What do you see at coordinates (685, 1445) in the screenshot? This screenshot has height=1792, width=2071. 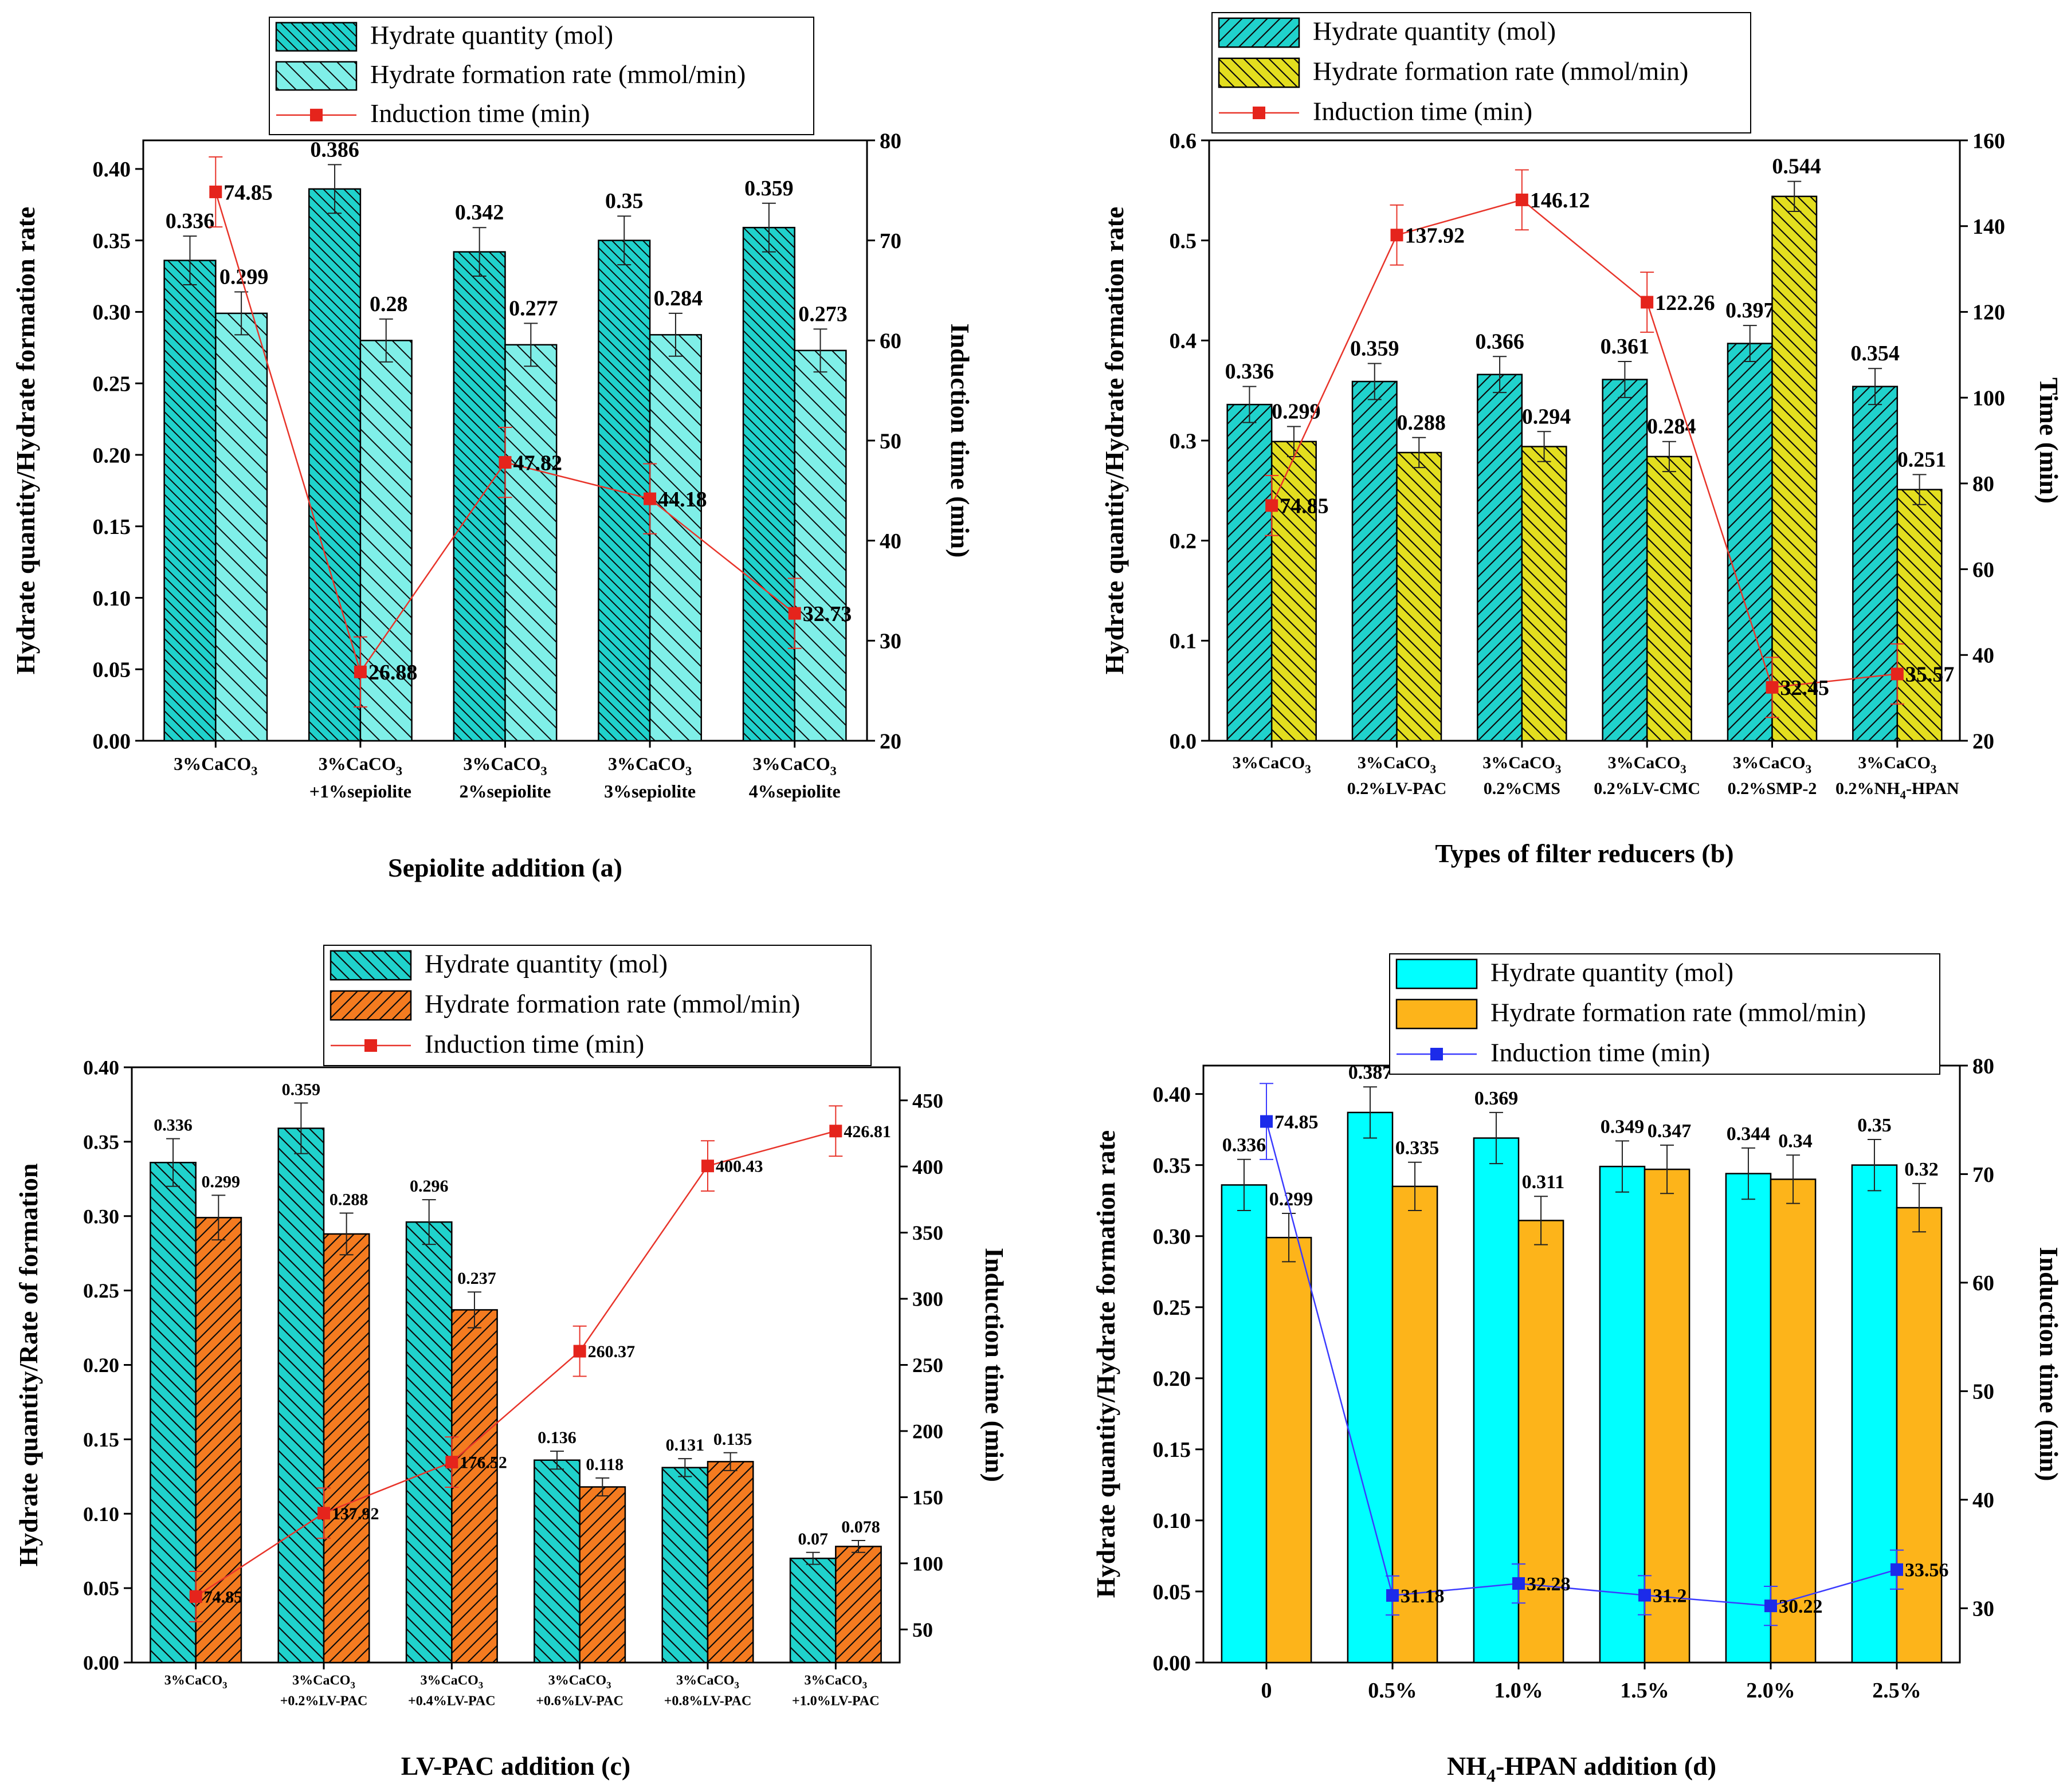 I see `bar-value-label: 0.131` at bounding box center [685, 1445].